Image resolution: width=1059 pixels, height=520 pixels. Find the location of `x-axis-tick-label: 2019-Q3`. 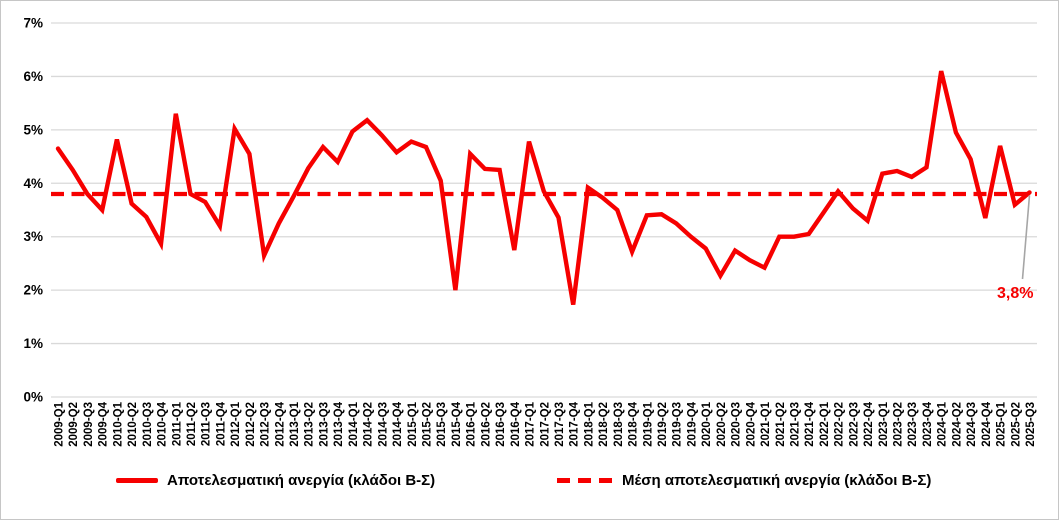

x-axis-tick-label: 2019-Q3 is located at coordinates (678, 424).